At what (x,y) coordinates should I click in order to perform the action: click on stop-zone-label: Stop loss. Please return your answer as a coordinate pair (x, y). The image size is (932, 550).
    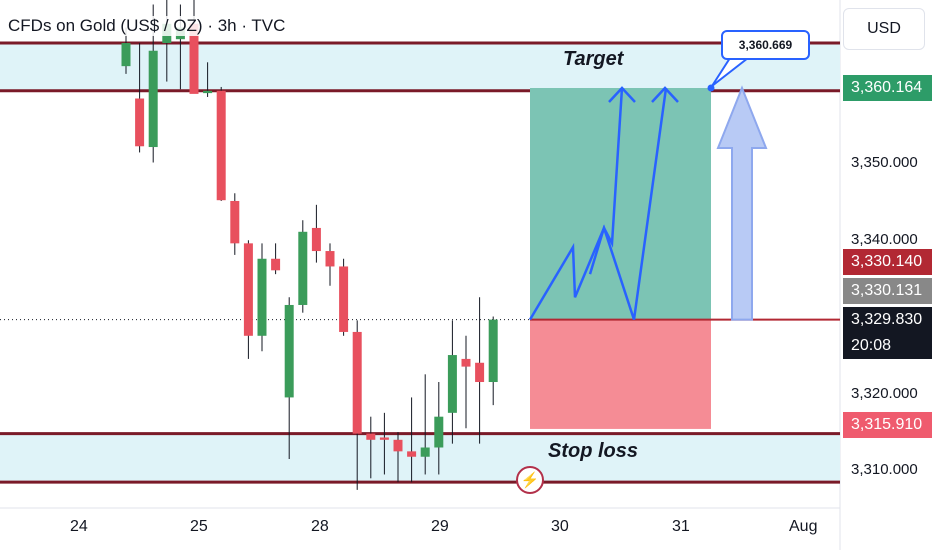
    Looking at the image, I should click on (593, 451).